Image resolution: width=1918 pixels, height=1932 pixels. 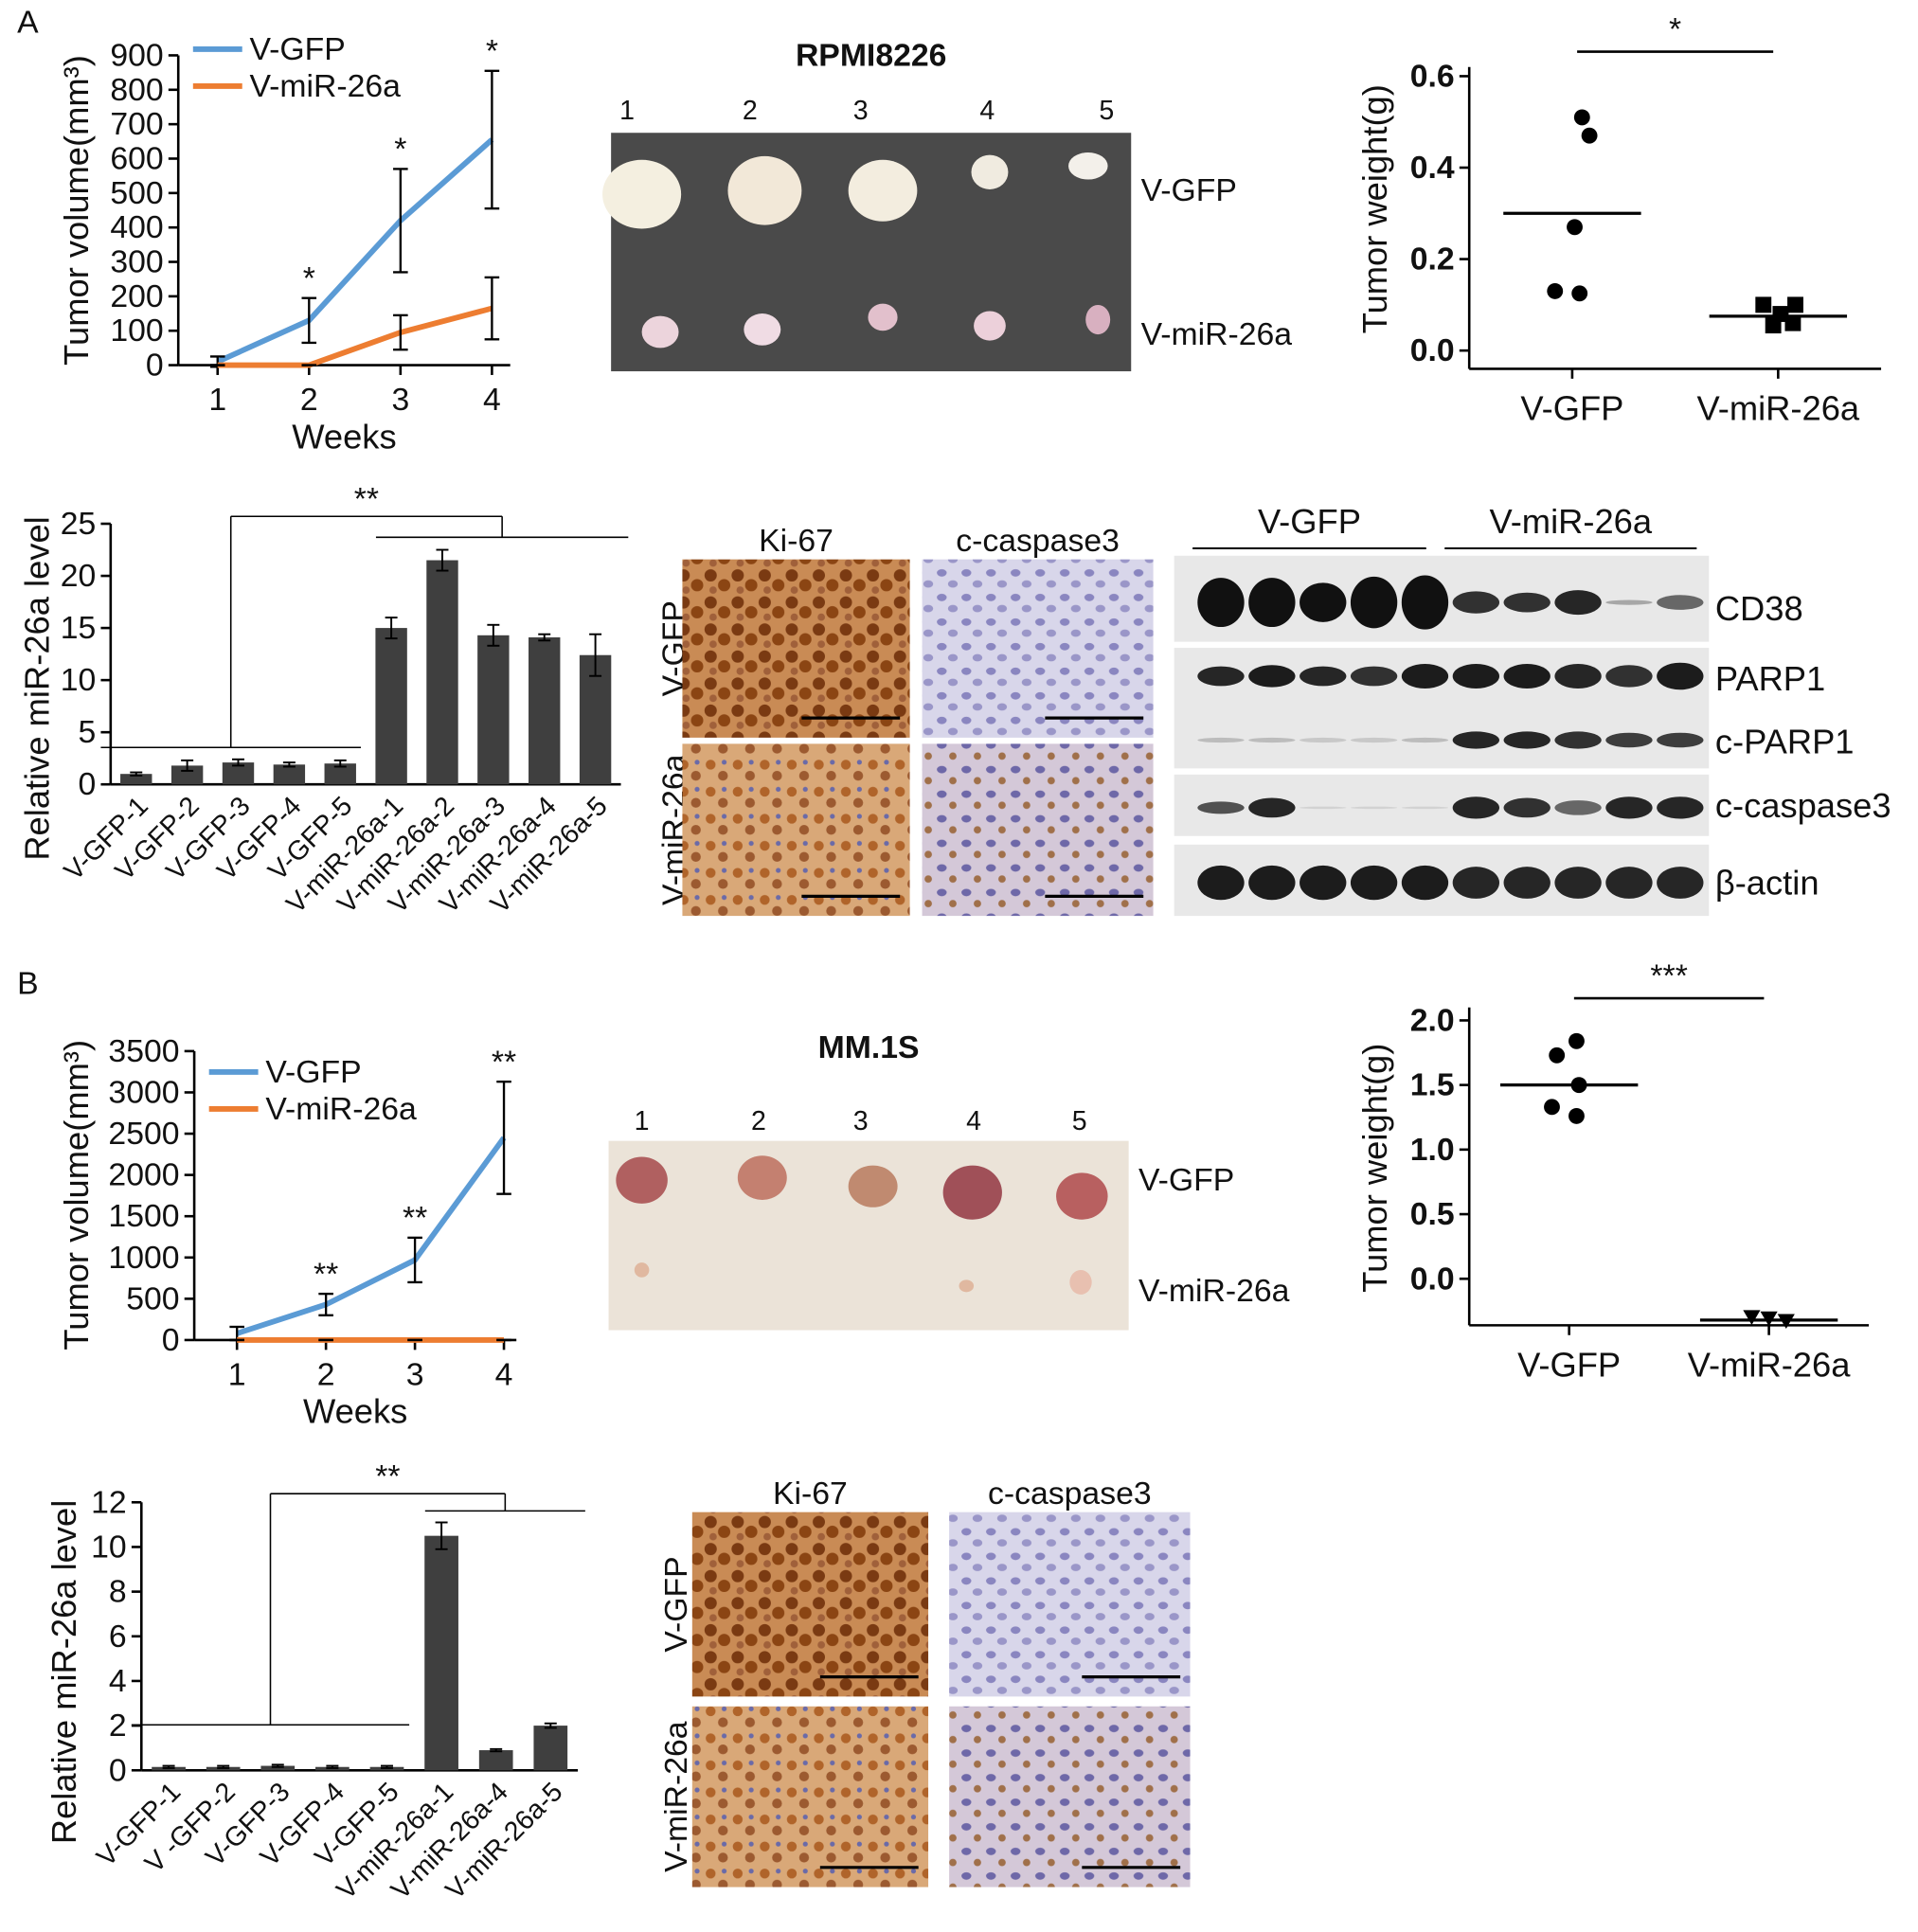 What do you see at coordinates (136, 158) in the screenshot?
I see `y-tick-label: 600` at bounding box center [136, 158].